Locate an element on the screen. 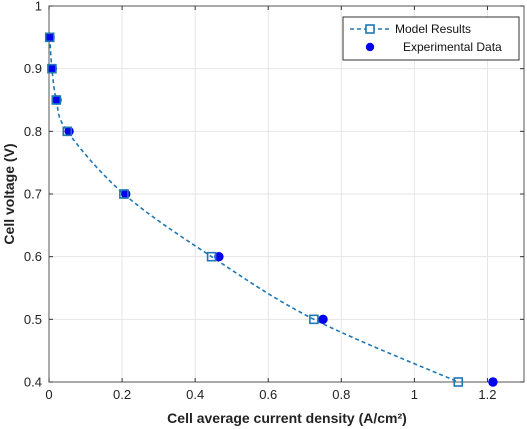  y-tick-label: 1 is located at coordinates (38, 7).